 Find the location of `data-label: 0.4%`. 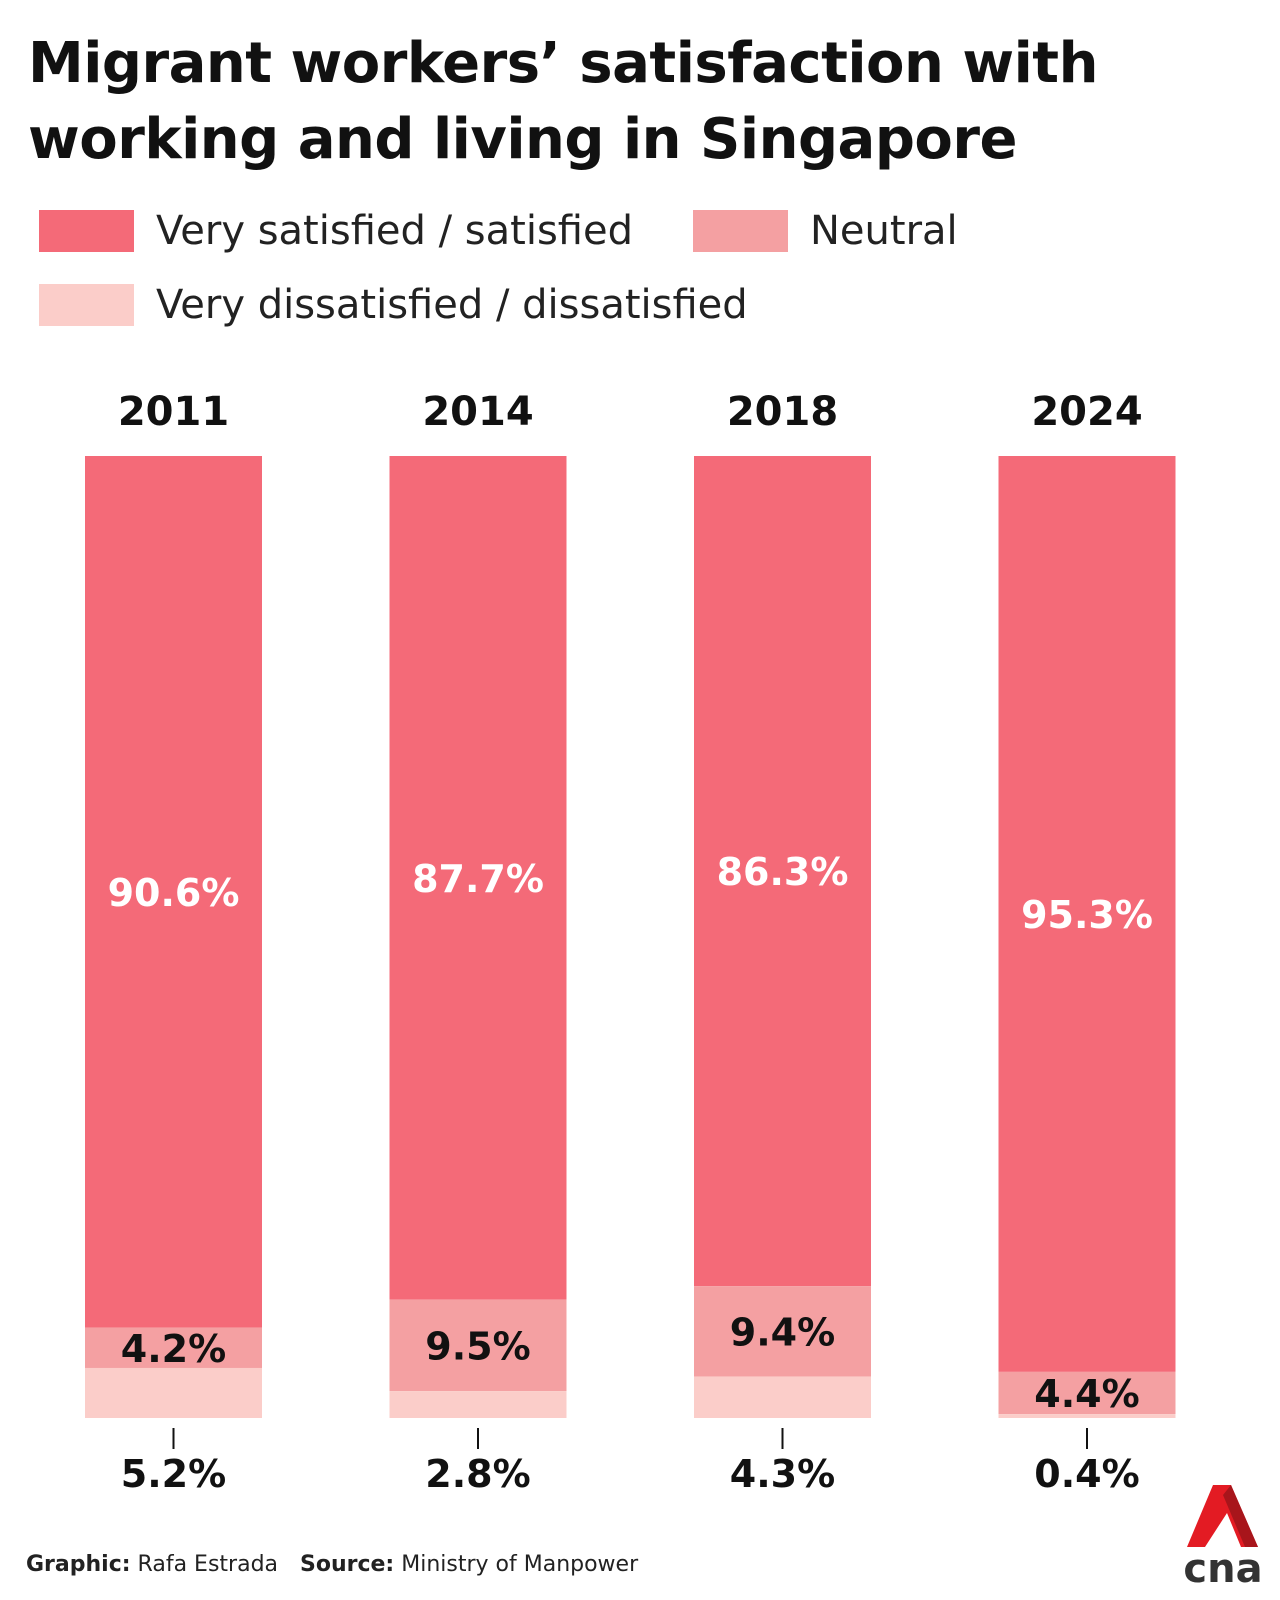

data-label: 0.4% is located at coordinates (1086, 1474).